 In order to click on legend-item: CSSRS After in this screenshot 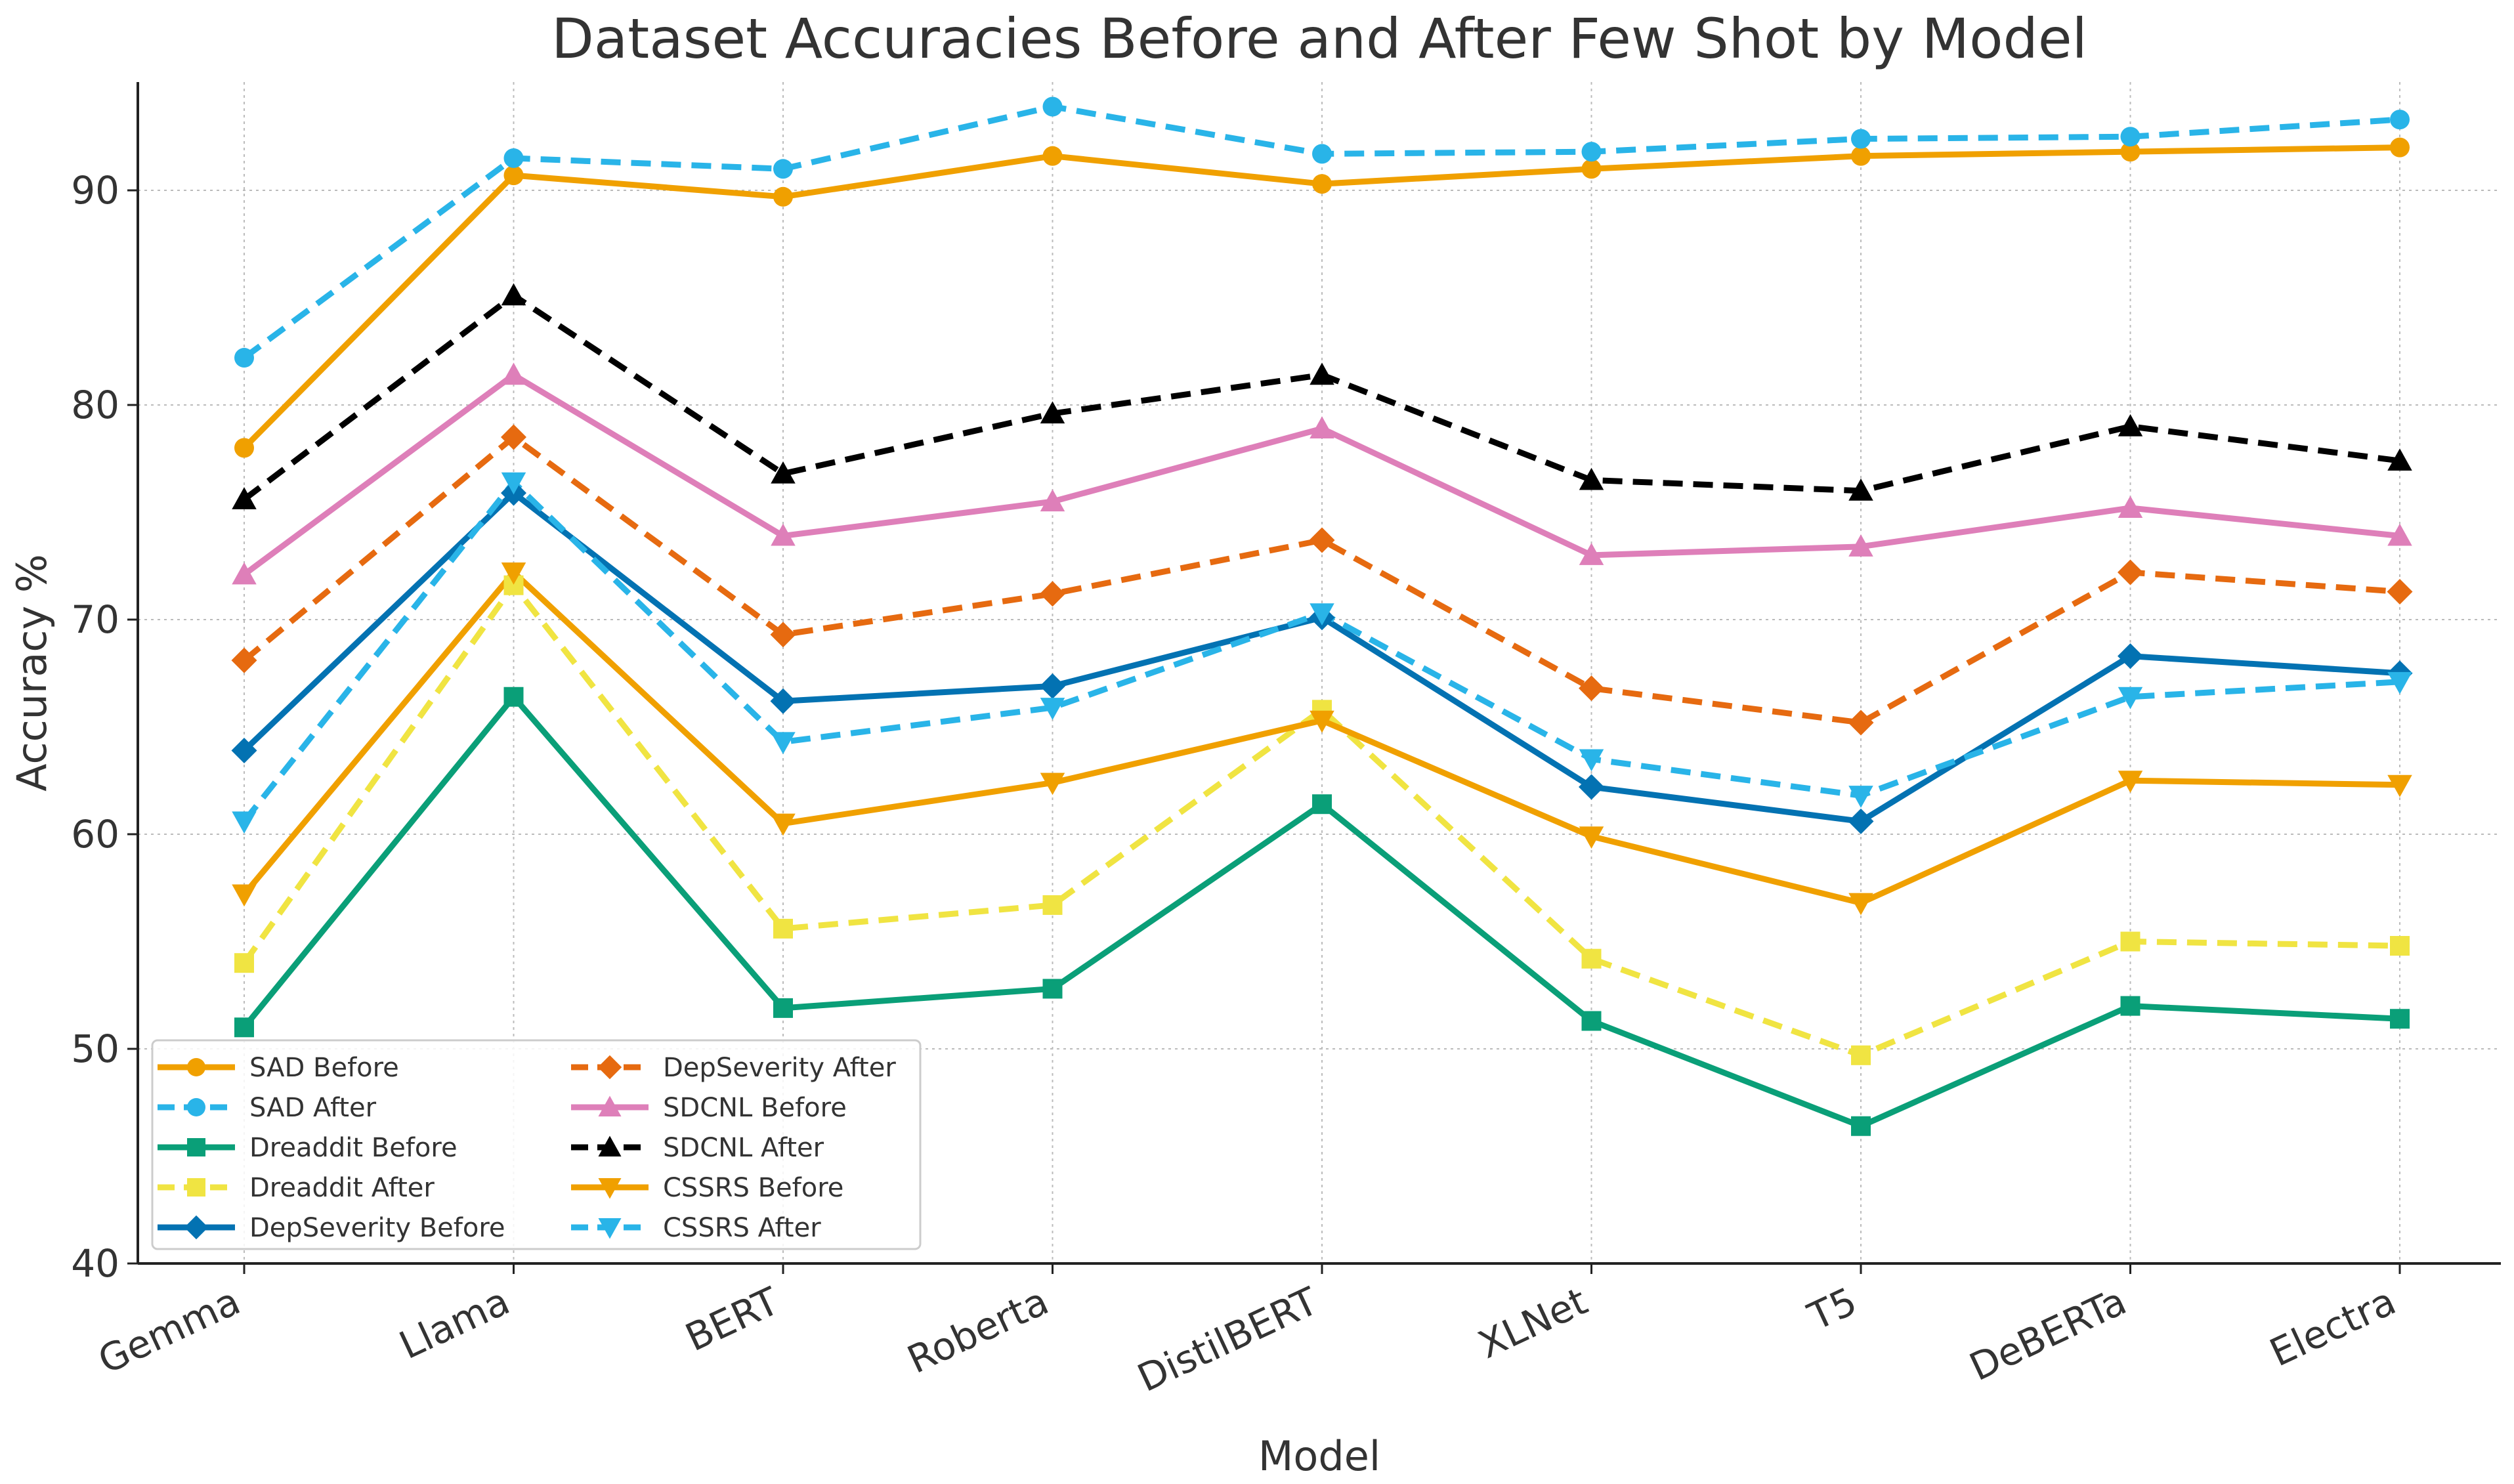, I will do `click(696, 1228)`.